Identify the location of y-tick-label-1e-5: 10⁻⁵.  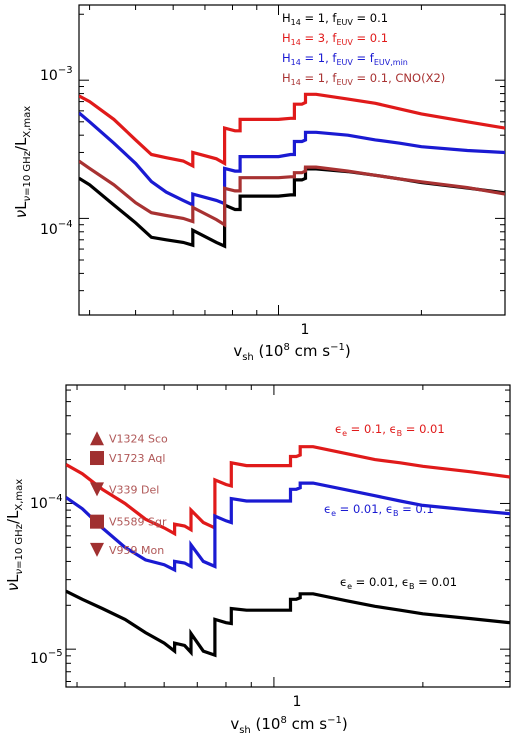
(46, 657).